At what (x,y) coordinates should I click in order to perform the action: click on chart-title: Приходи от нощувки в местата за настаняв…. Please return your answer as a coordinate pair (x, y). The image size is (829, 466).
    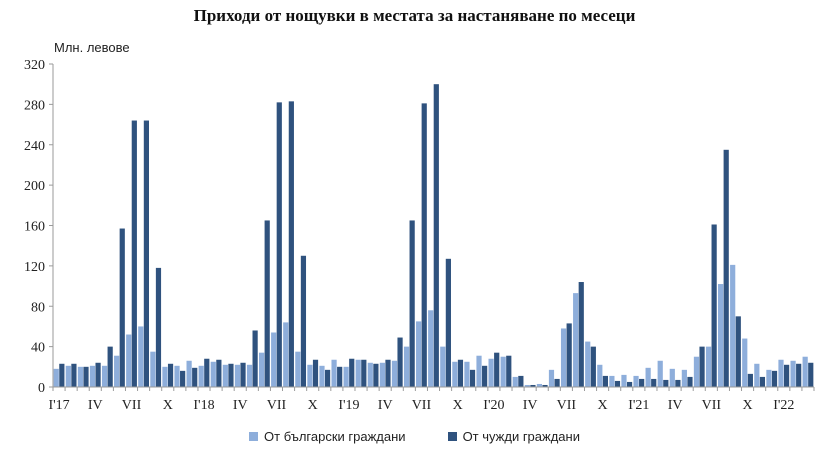
    Looking at the image, I should click on (414, 15).